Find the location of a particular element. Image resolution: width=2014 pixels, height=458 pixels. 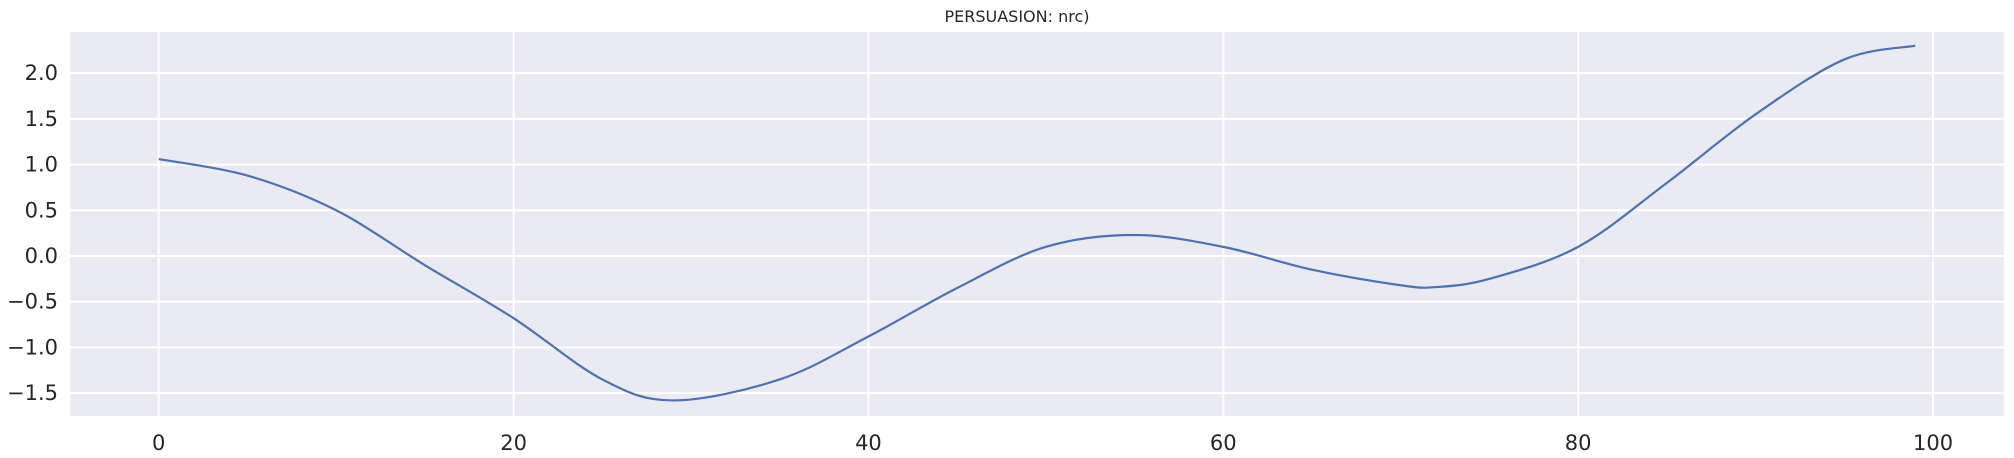

x-tick-label: 60 is located at coordinates (1223, 443).